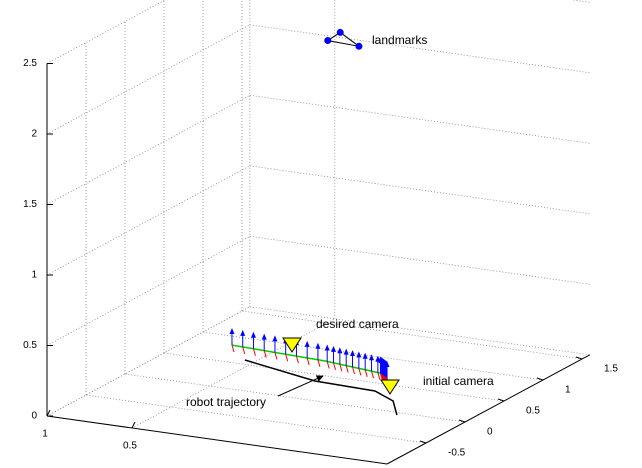 This screenshot has width=642, height=468. I want to click on annotation: robot trajectory, so click(226, 402).